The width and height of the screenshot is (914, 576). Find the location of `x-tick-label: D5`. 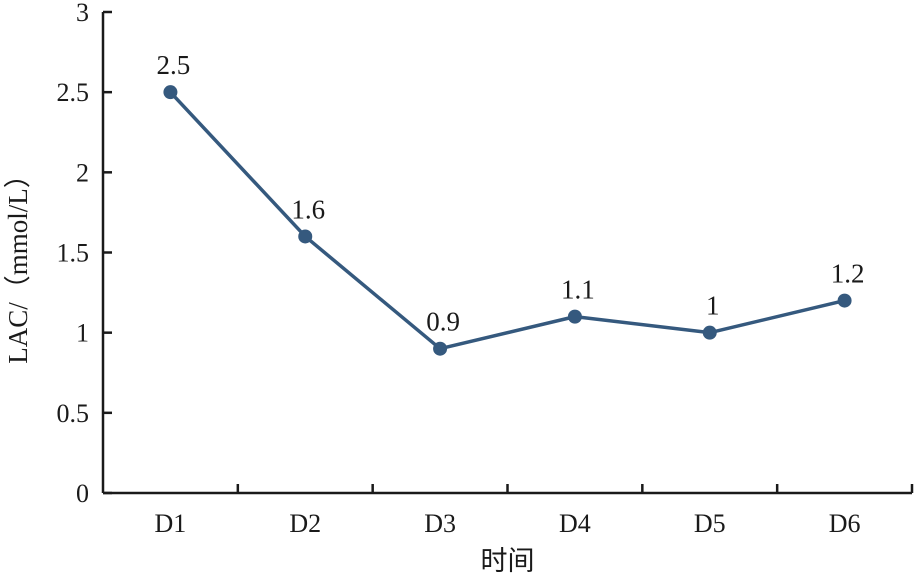

x-tick-label: D5 is located at coordinates (710, 523).